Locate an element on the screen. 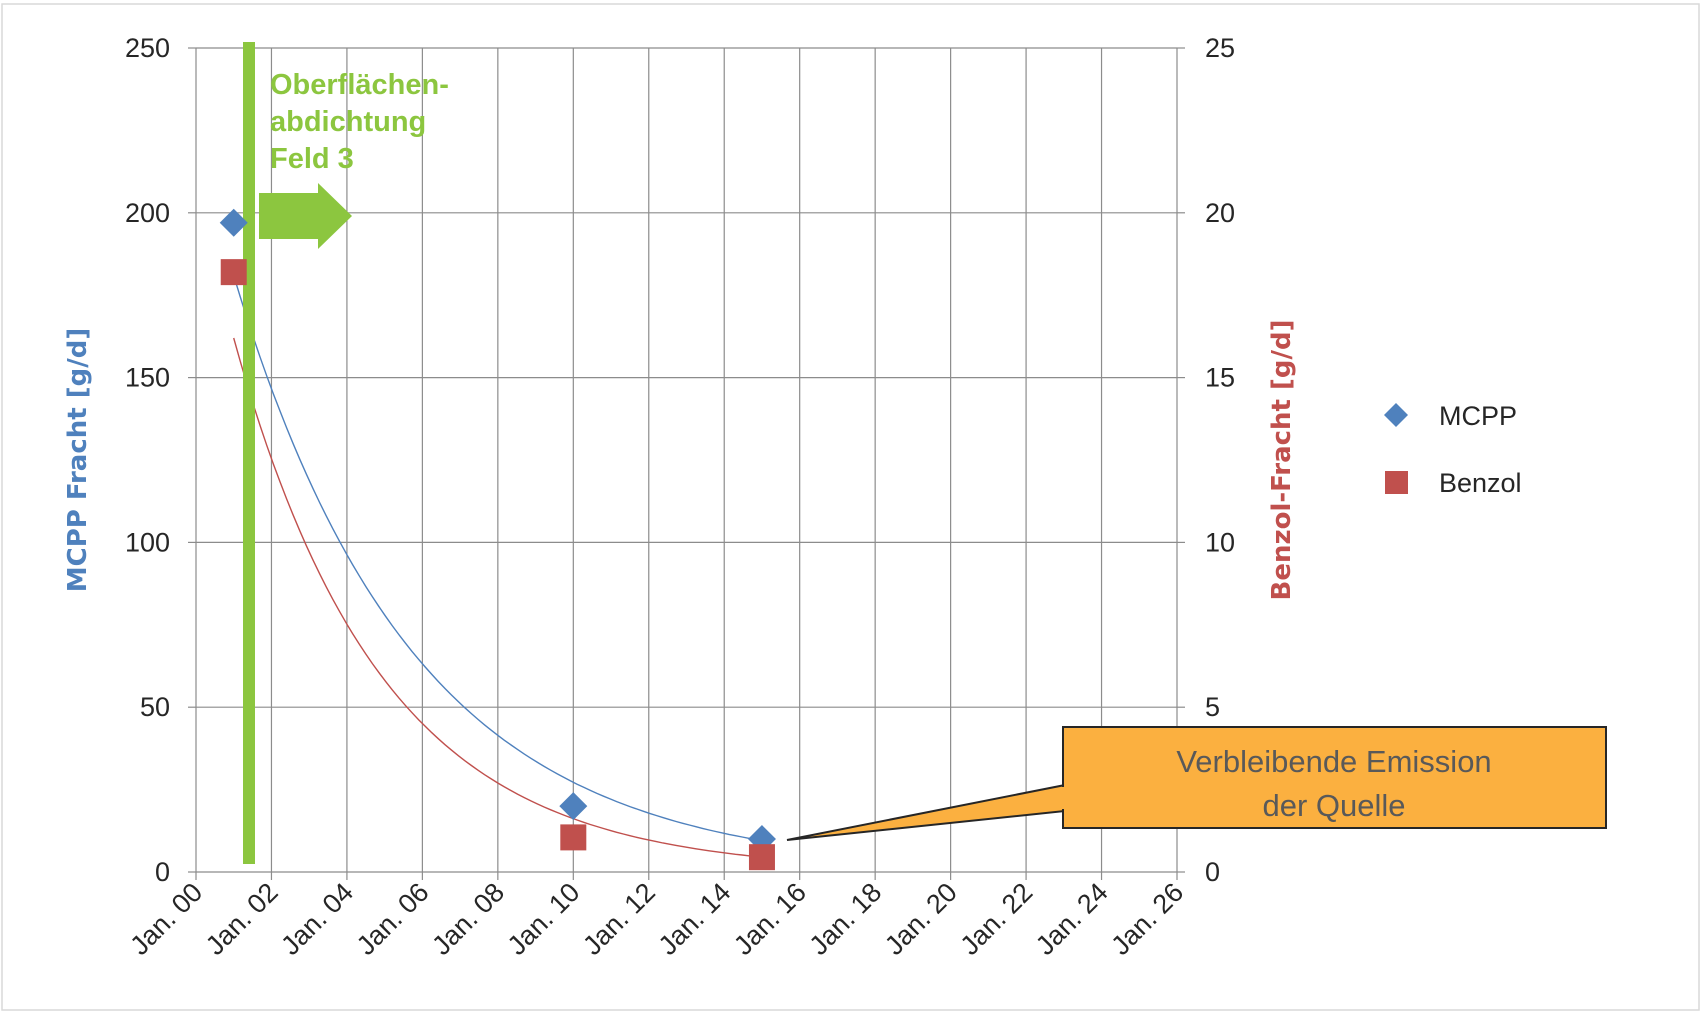 The width and height of the screenshot is (1701, 1014). callout-box is located at coordinates (1334, 777).